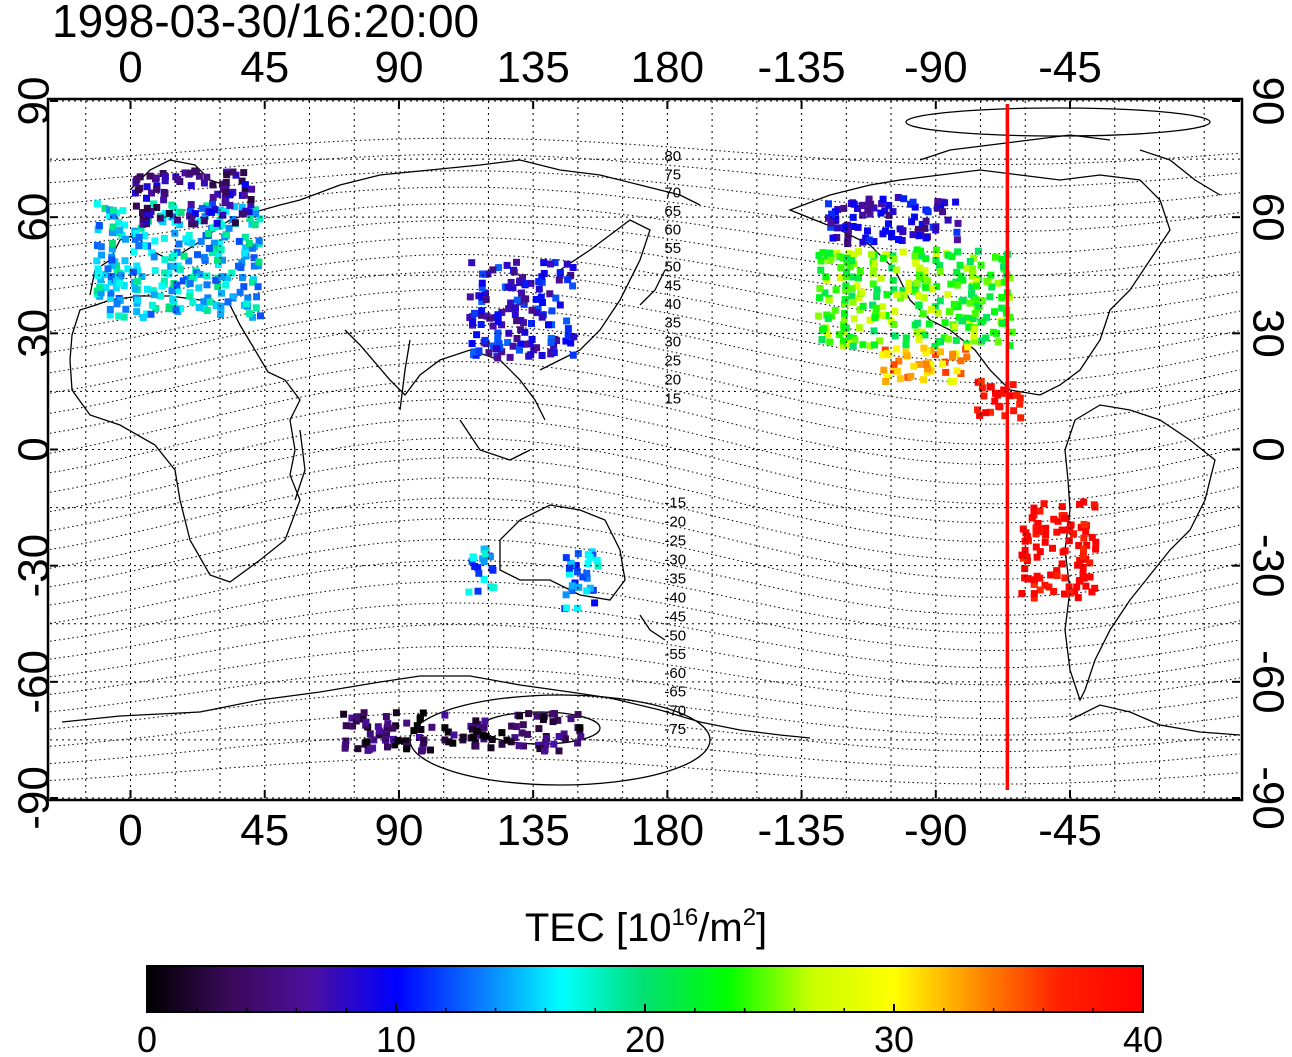 This screenshot has height=1057, width=1292. Describe the element at coordinates (675, 729) in the screenshot. I see `magnetic-latitude-label: -75` at that location.